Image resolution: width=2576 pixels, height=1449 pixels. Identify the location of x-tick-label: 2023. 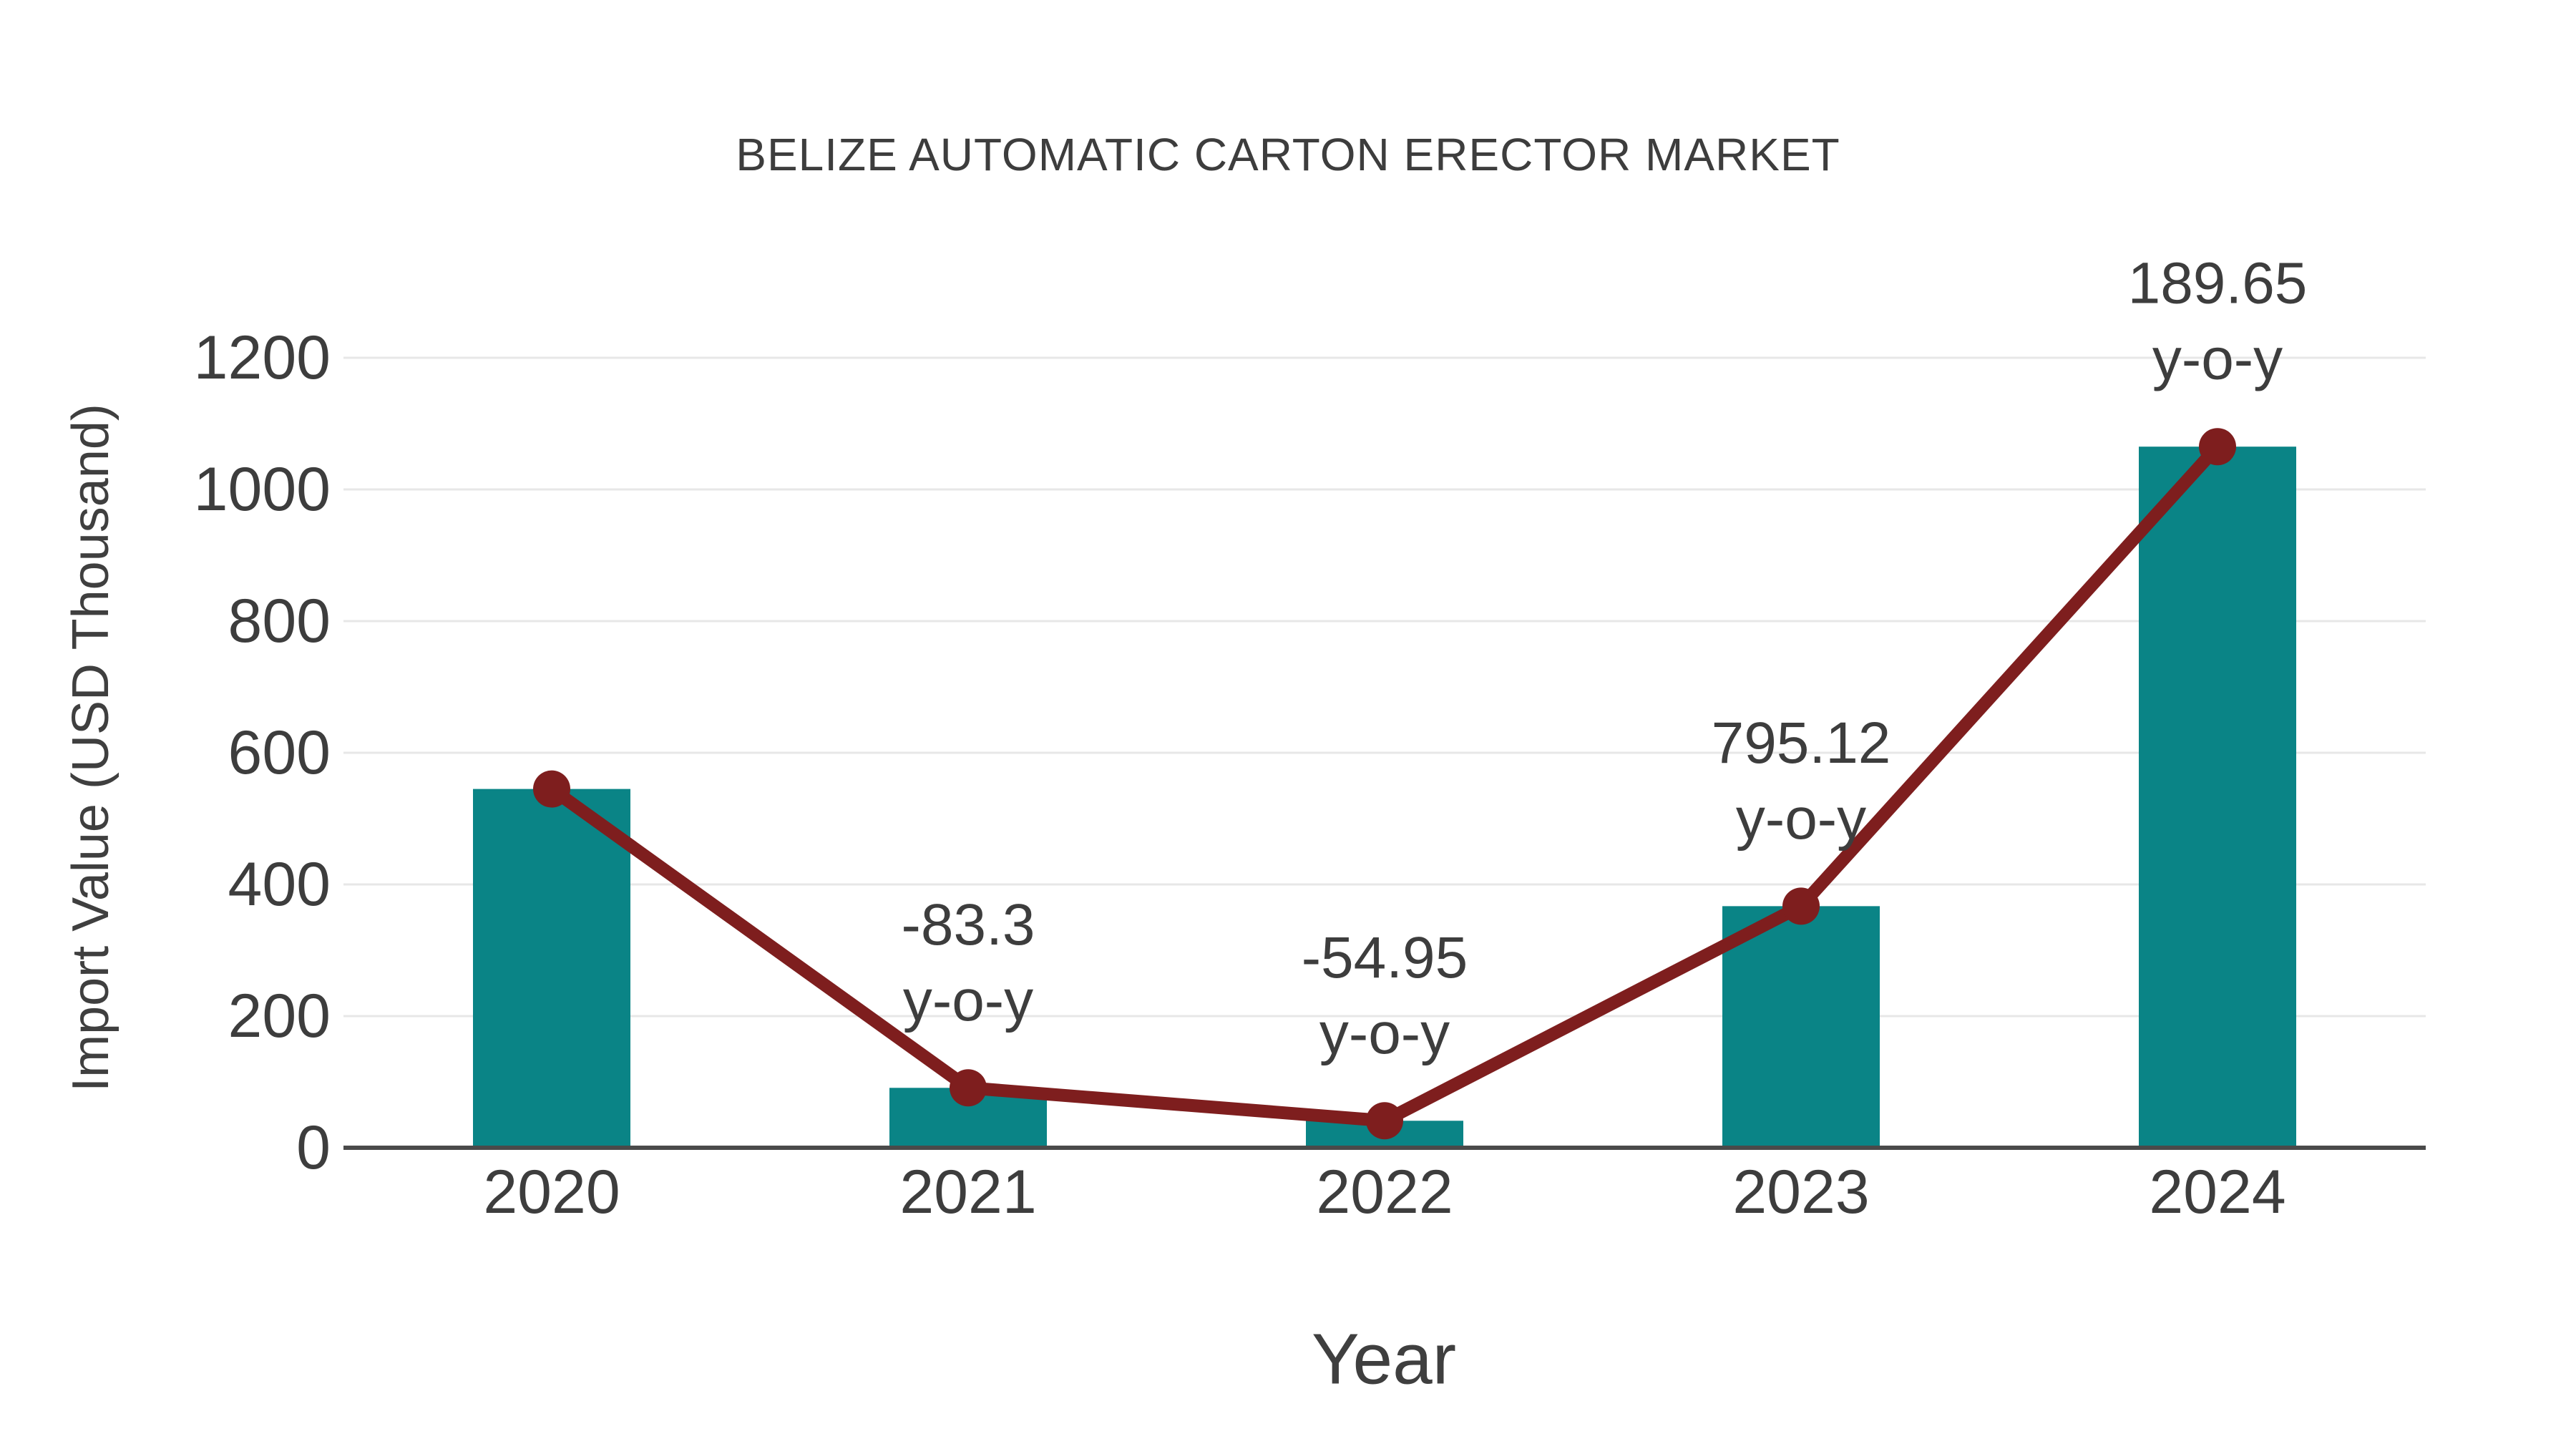
(1800, 1192).